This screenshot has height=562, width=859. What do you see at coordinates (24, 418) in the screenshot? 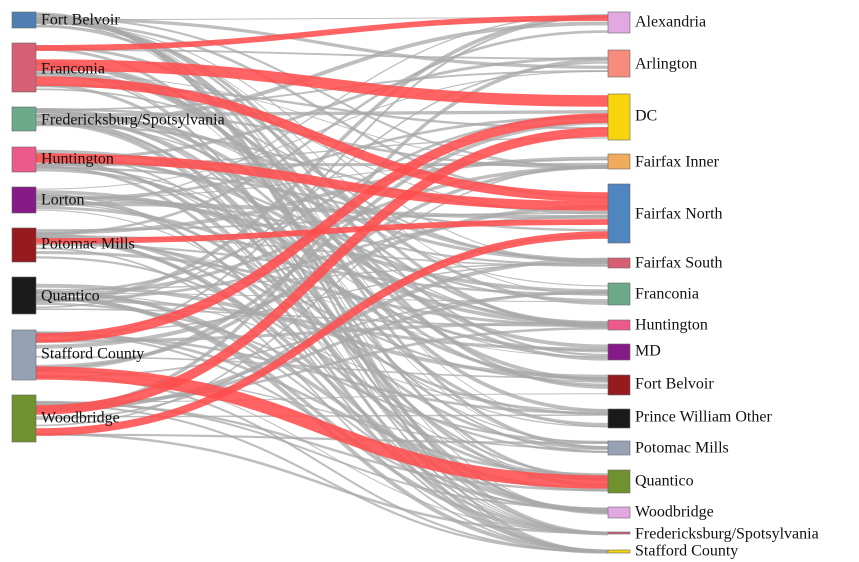
I see `source-node-woodbridge` at bounding box center [24, 418].